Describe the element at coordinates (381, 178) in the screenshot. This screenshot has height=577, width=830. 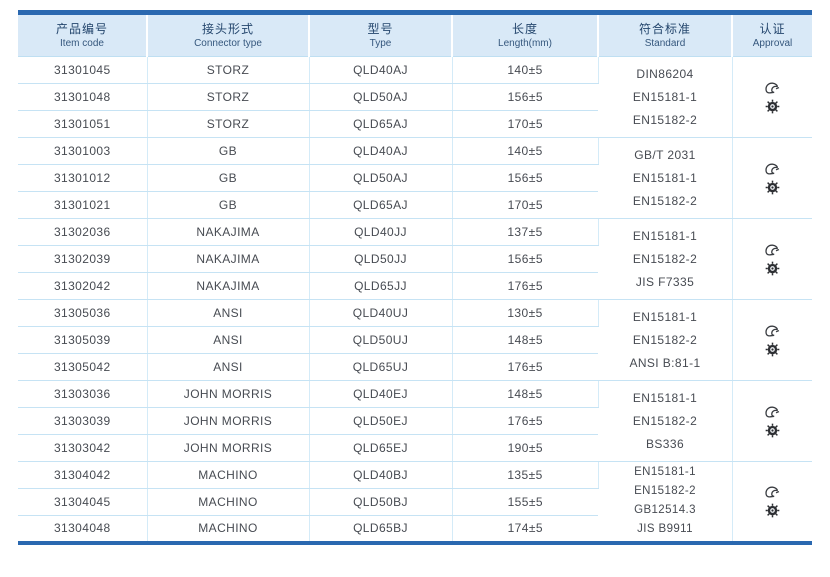
I see `type-cell: QLD50AJ` at that location.